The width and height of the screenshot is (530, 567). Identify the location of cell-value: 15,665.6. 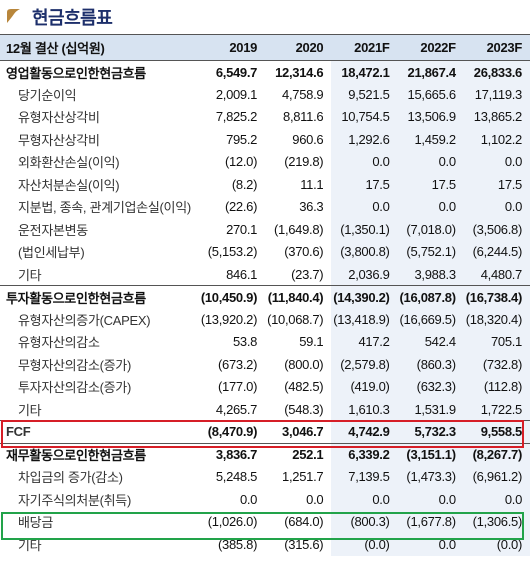
(430, 94).